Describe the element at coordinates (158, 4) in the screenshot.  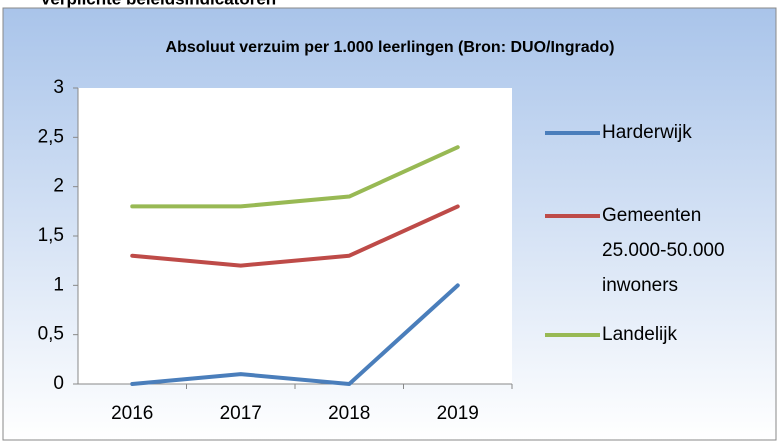
I see `heading: Verplichte beleidsindicatoren` at that location.